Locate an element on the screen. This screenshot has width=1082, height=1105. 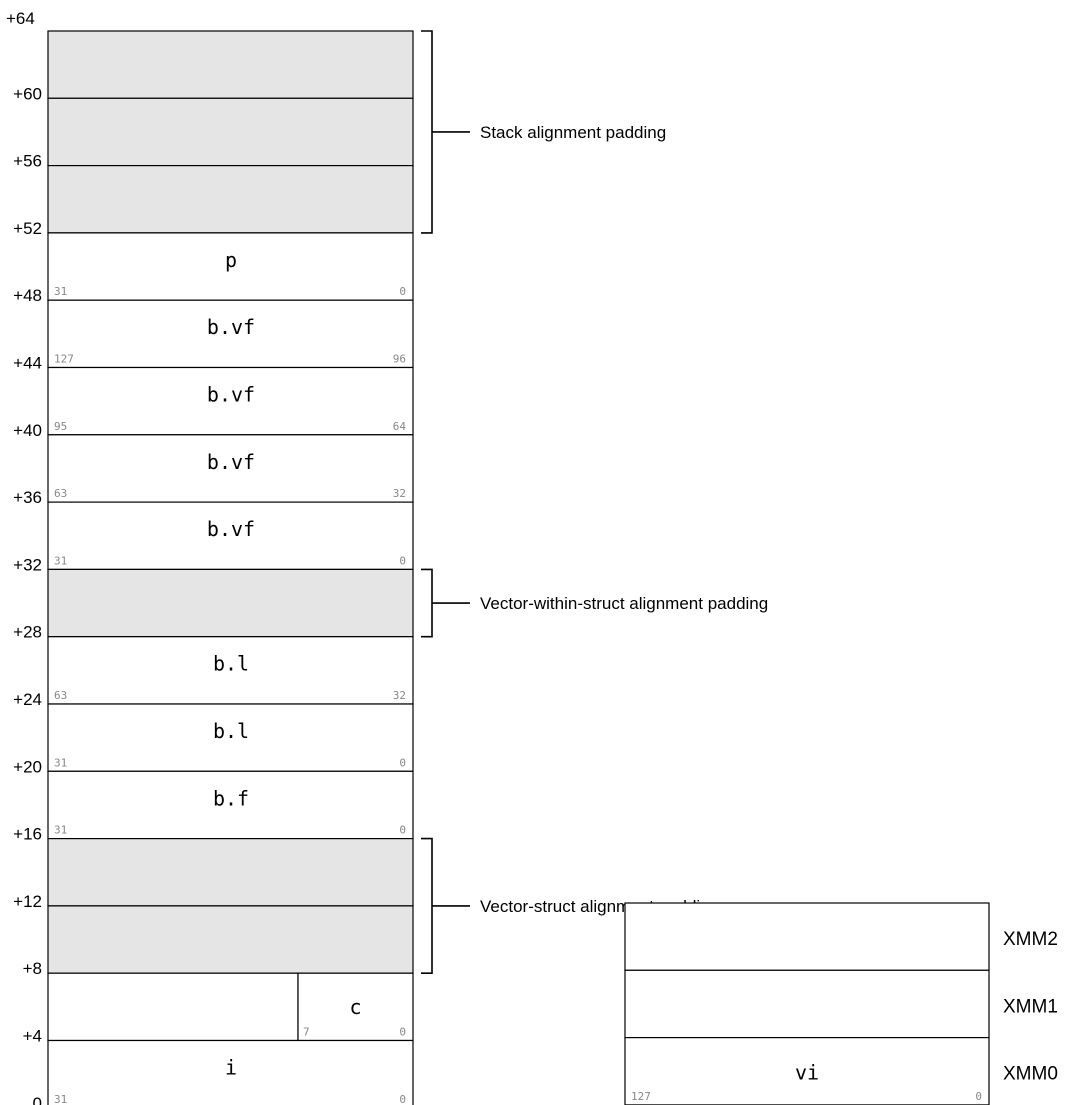
offset-label: +12 is located at coordinates (27, 901).